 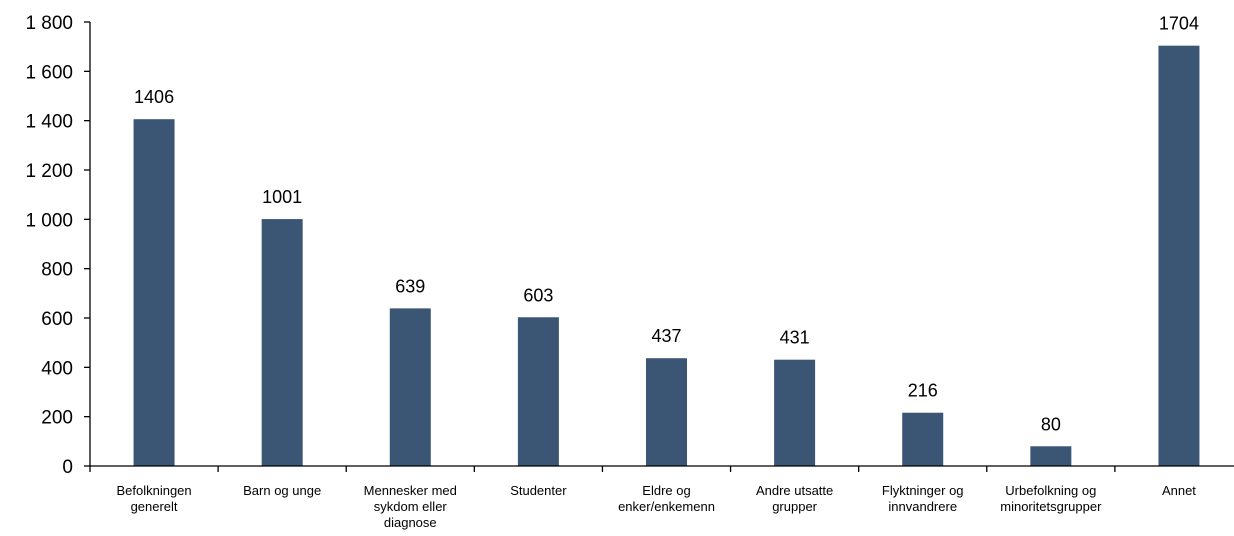 I want to click on y-axis: 0 200 400 600 800 1 000 1 200 1 400 1 600 1 800, so click(x=58, y=245).